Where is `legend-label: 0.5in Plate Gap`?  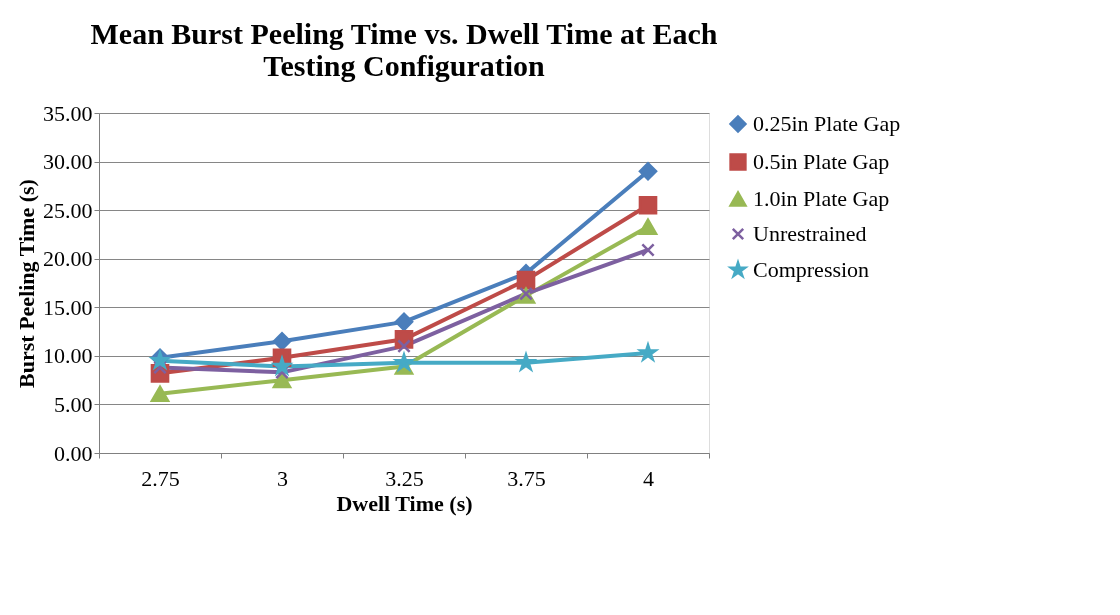 legend-label: 0.5in Plate Gap is located at coordinates (821, 161).